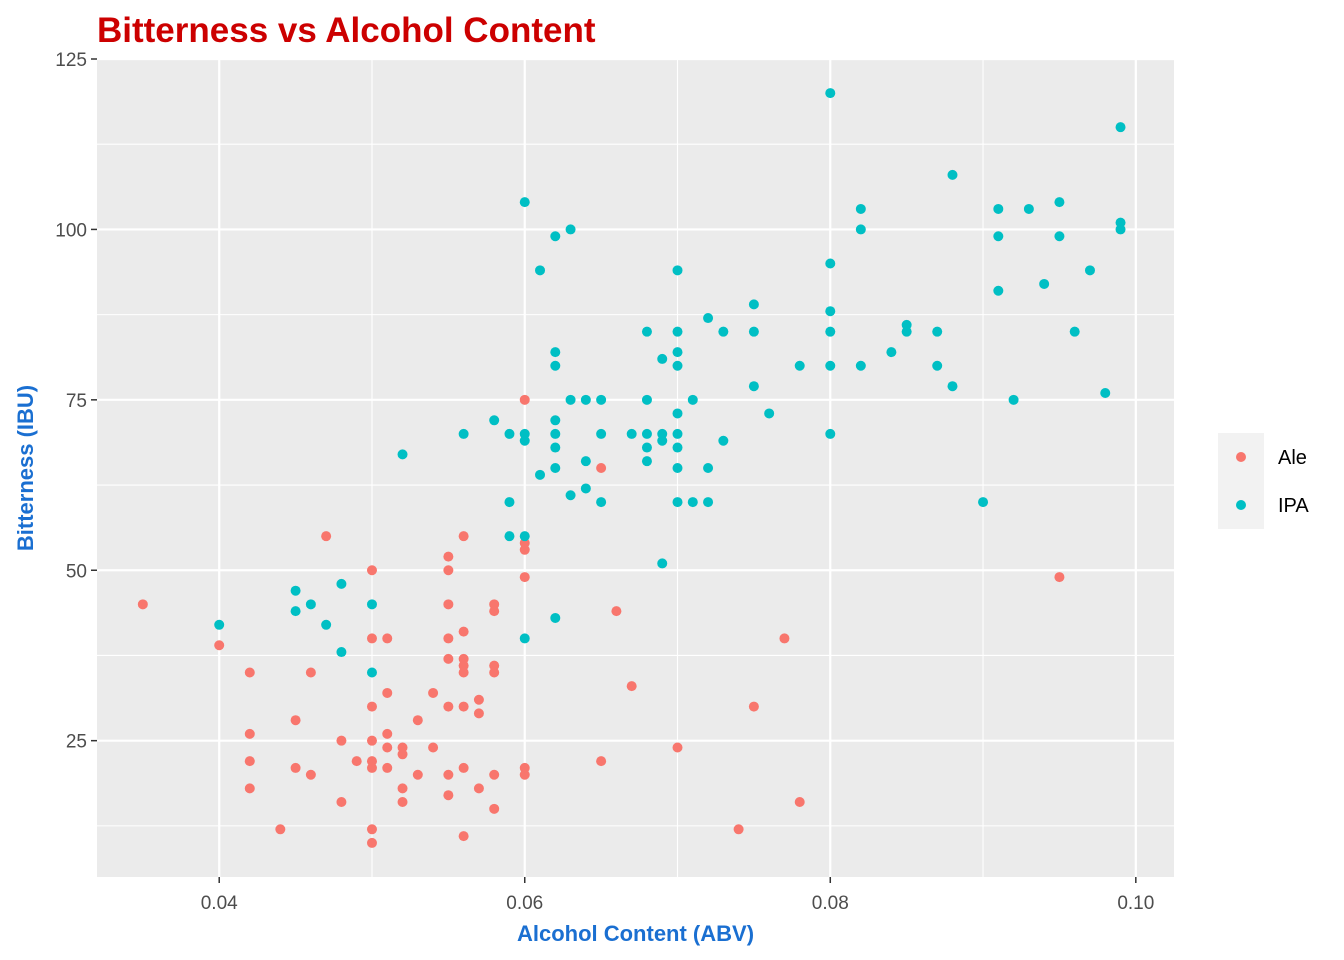 This screenshot has height=960, width=1344. I want to click on y-tick-label: 75, so click(76, 401).